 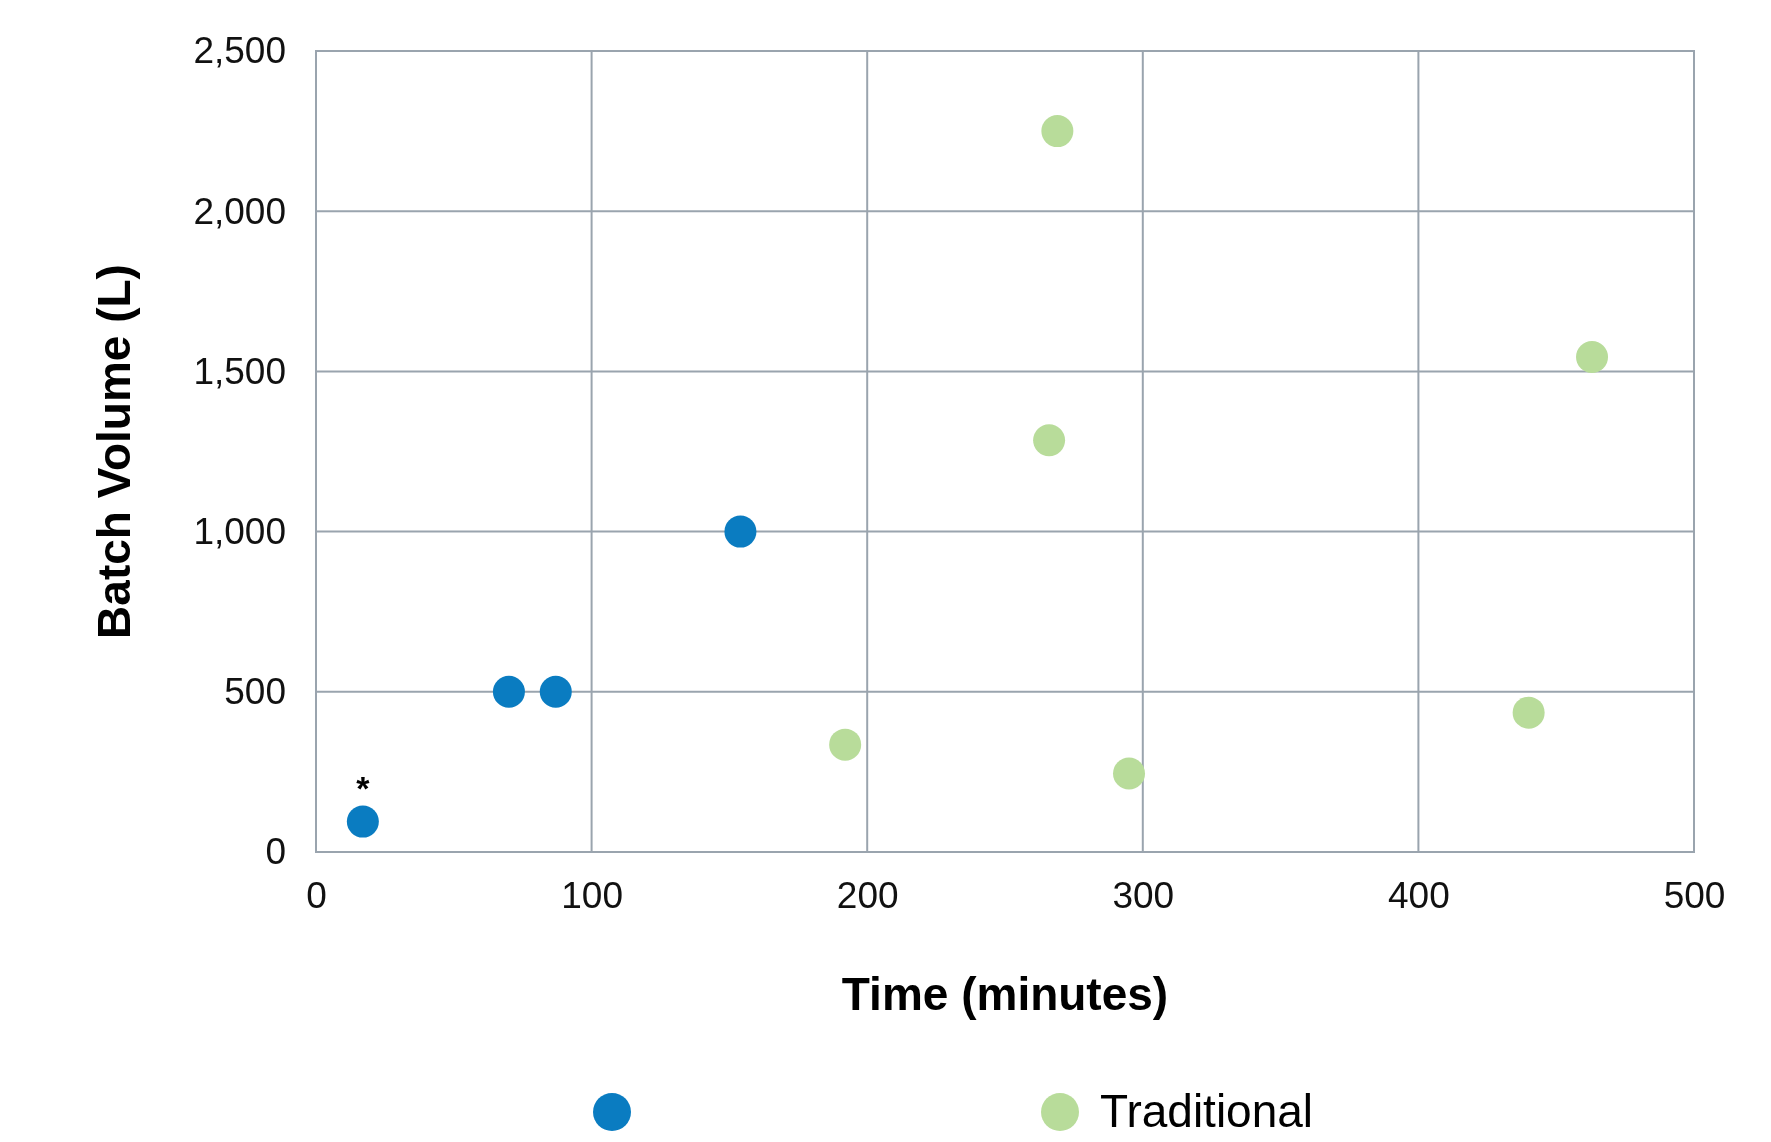 I want to click on y-tick-label: 2,000, so click(x=239, y=211).